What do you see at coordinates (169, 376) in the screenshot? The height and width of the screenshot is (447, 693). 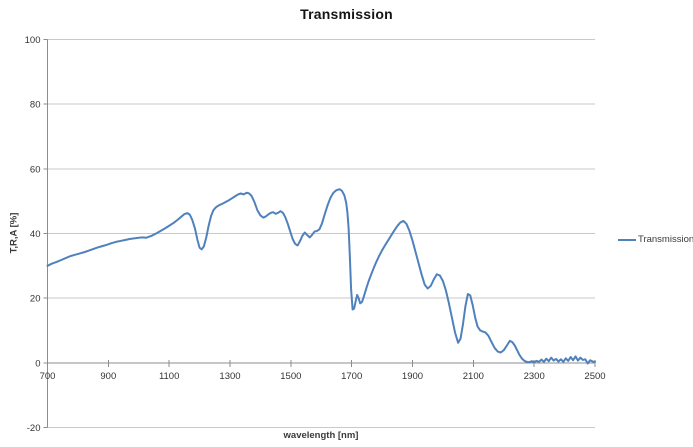 I see `x-tick-label: 1100` at bounding box center [169, 376].